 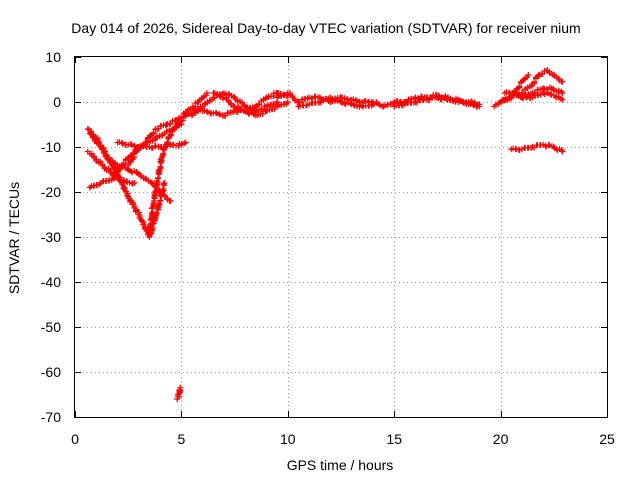 What do you see at coordinates (51, 237) in the screenshot?
I see `y-tick-label--30: -30` at bounding box center [51, 237].